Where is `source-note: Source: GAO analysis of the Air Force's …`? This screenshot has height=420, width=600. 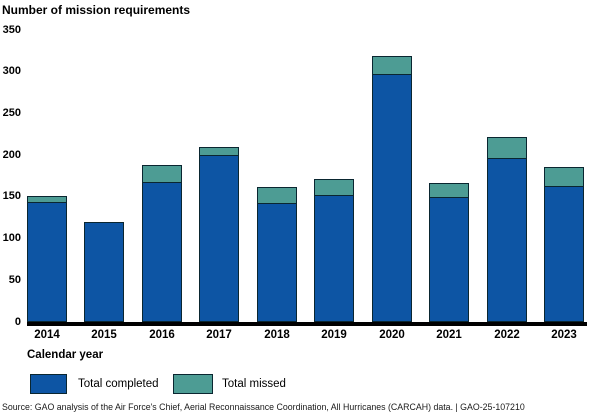 source-note: Source: GAO analysis of the Air Force's … is located at coordinates (263, 407).